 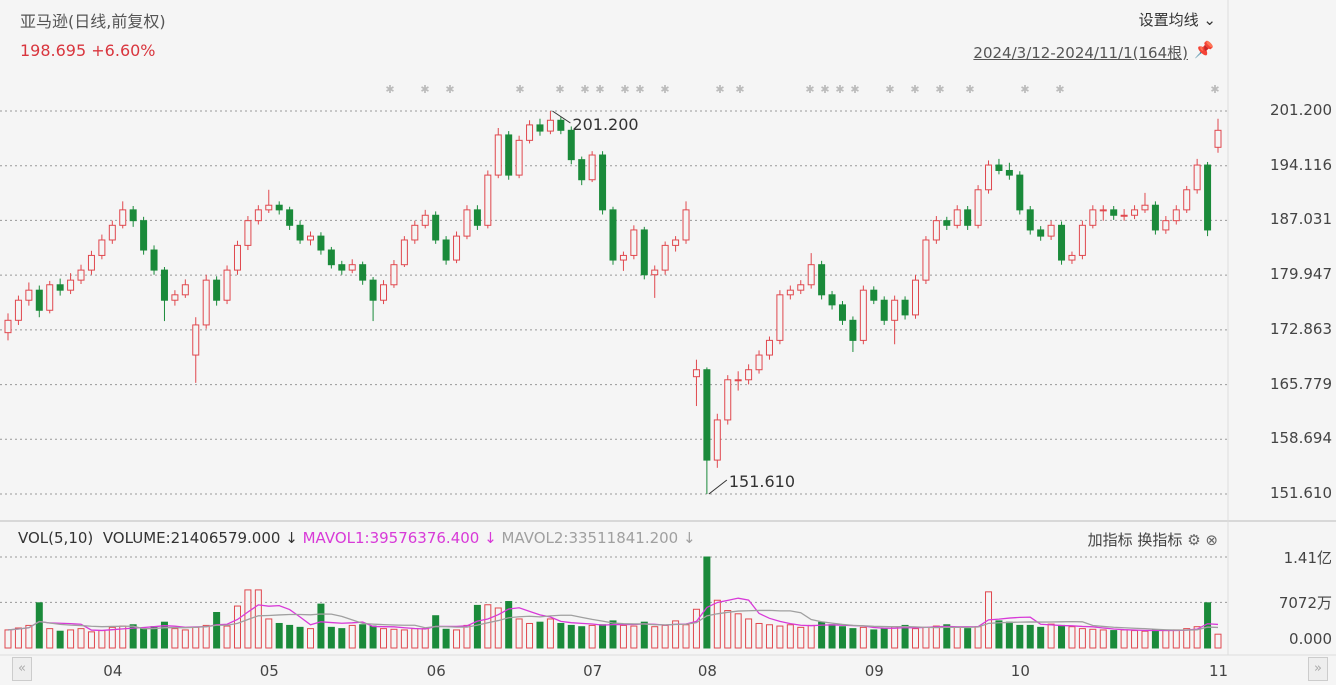 I want to click on scroll-right-button: », so click(x=1318, y=669).